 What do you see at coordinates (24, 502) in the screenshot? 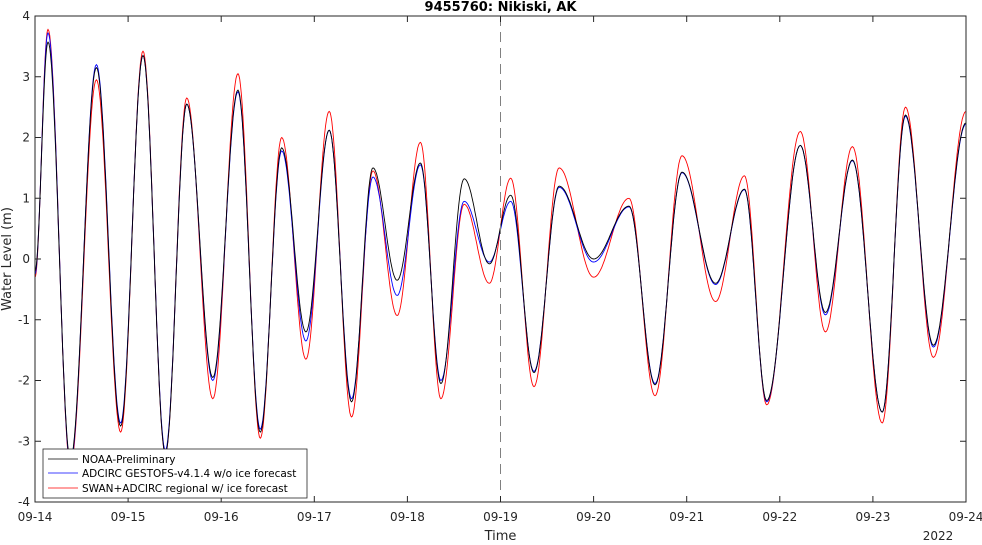
I see `y-tick-label: -4` at bounding box center [24, 502].